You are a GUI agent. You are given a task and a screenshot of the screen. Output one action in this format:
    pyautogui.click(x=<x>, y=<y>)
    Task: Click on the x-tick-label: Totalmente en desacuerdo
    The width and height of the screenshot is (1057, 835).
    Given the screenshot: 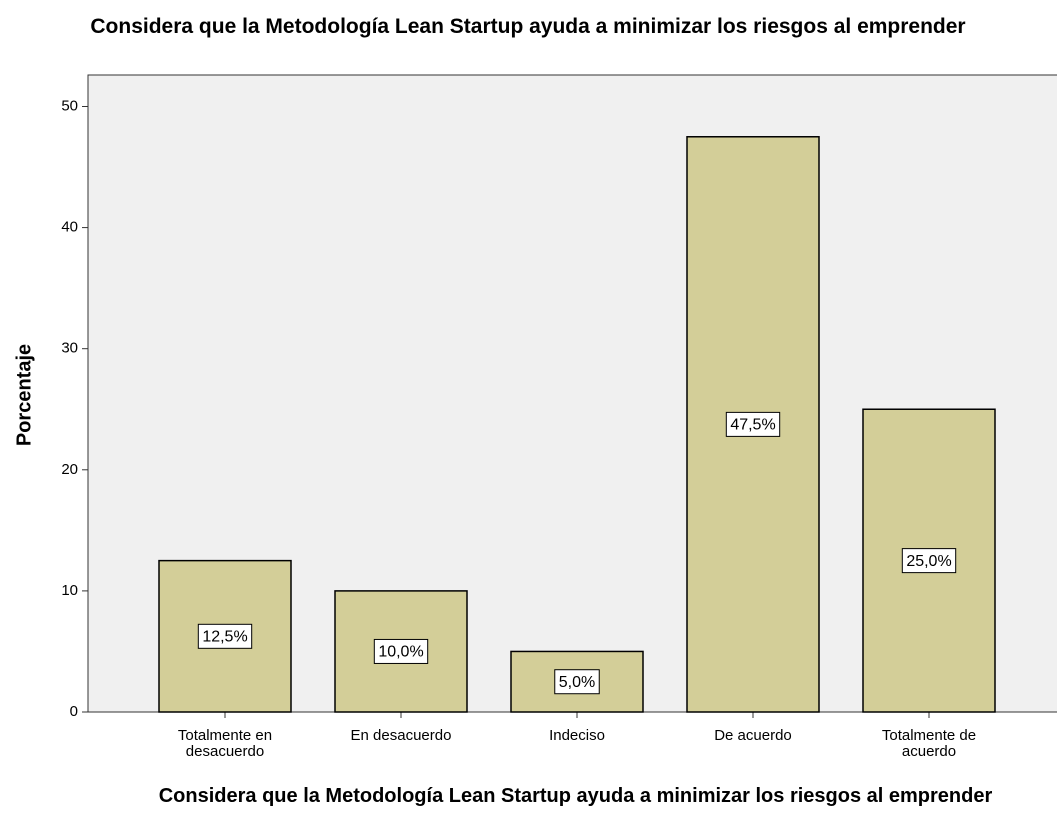 What is the action you would take?
    pyautogui.click(x=225, y=743)
    